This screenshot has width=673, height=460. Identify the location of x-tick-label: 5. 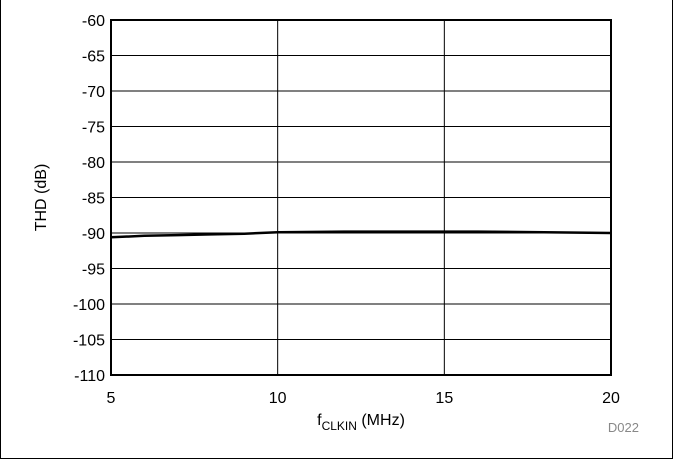
(111, 398).